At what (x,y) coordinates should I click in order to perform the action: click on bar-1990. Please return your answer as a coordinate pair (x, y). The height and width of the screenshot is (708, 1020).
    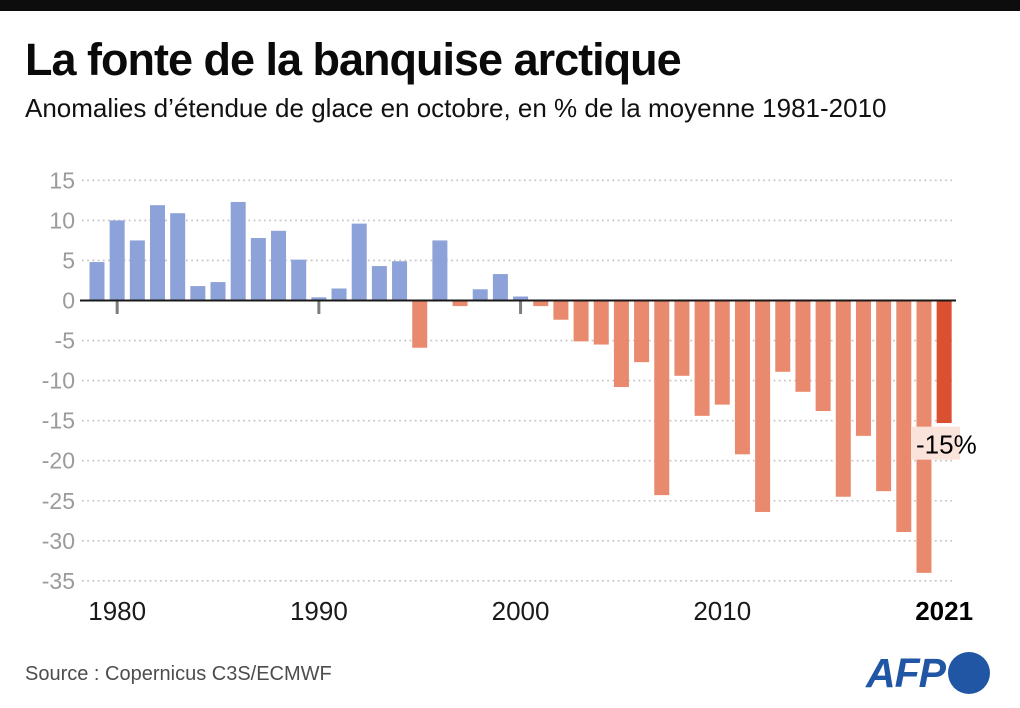
    Looking at the image, I should click on (319, 299).